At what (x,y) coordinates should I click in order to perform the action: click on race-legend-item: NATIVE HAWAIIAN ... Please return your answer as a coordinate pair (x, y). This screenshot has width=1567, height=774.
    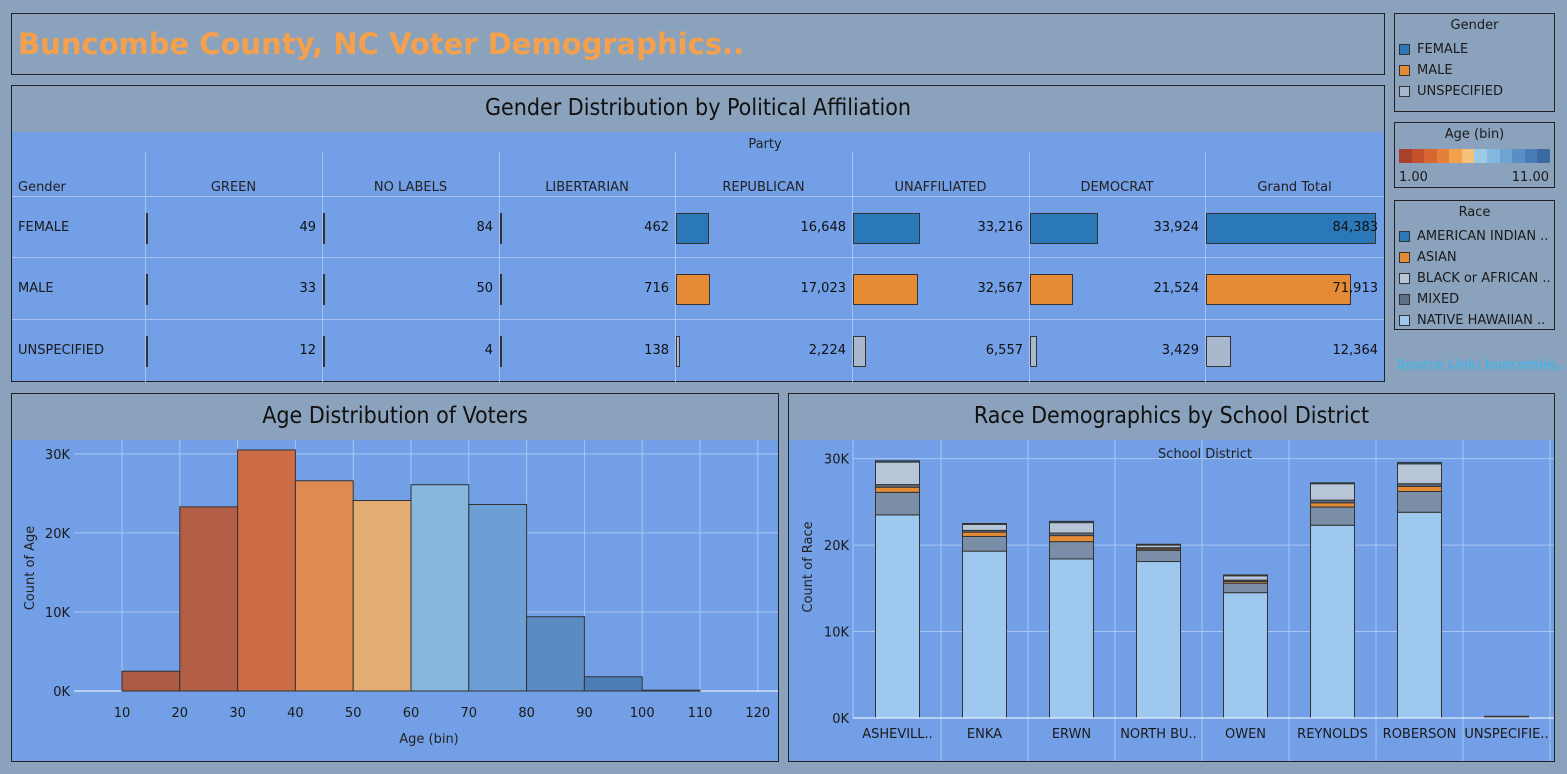
    Looking at the image, I should click on (1472, 320).